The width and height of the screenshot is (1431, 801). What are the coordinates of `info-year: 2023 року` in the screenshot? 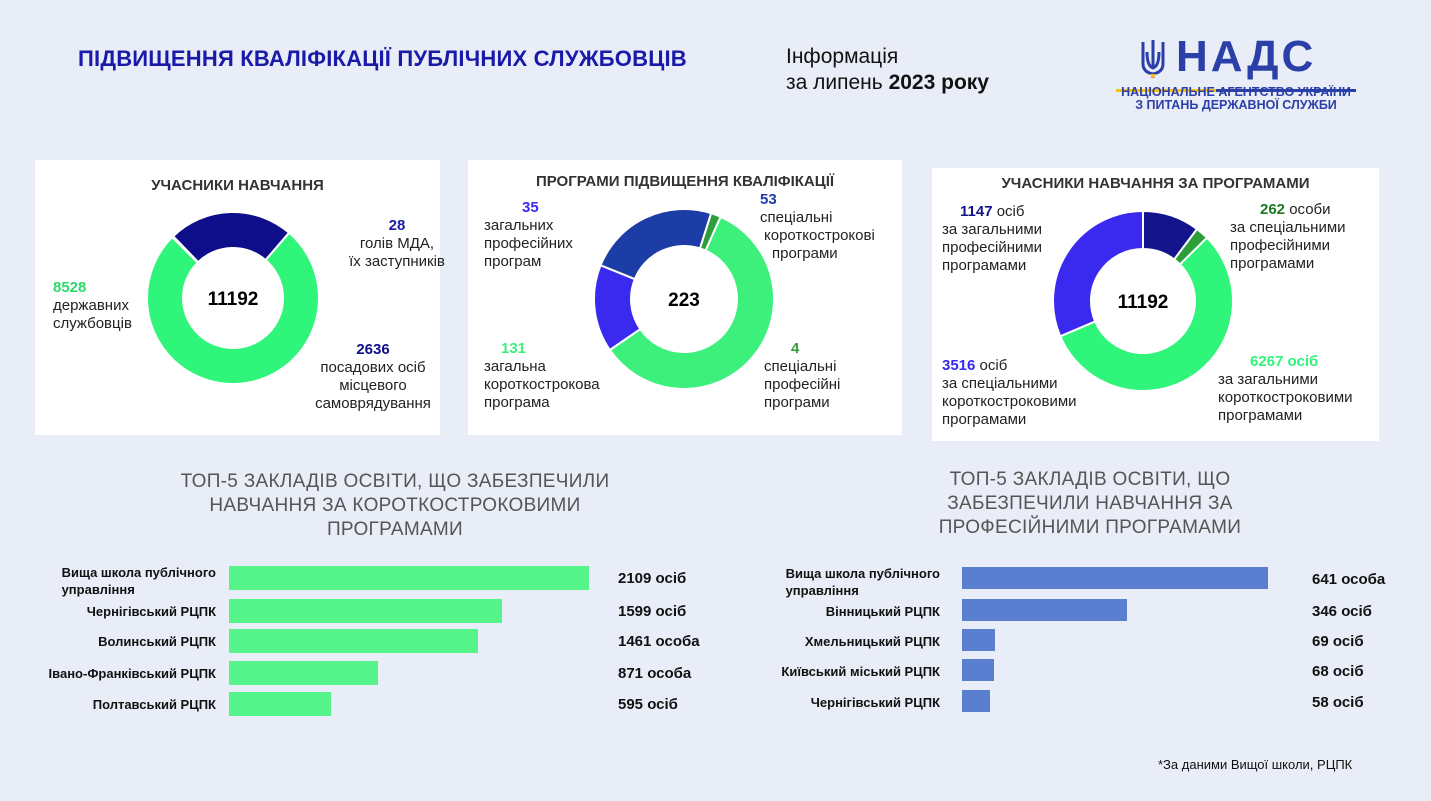 It's located at (938, 82).